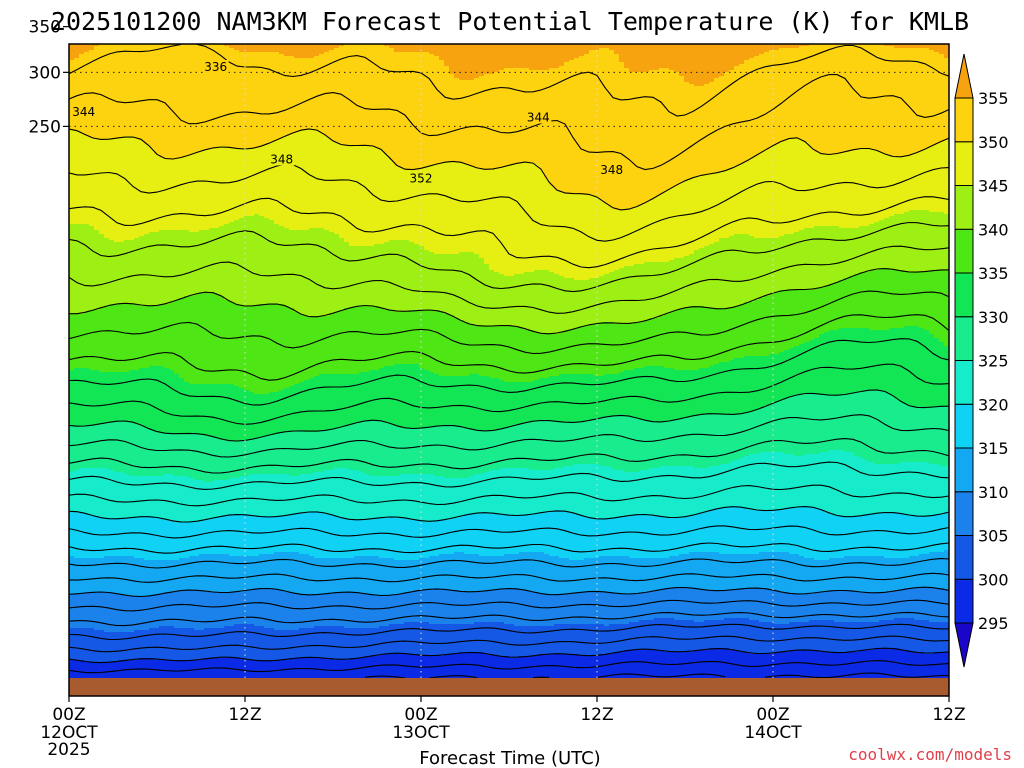 The image size is (1024, 768). I want to click on colorbar-swatch, so click(964, 382).